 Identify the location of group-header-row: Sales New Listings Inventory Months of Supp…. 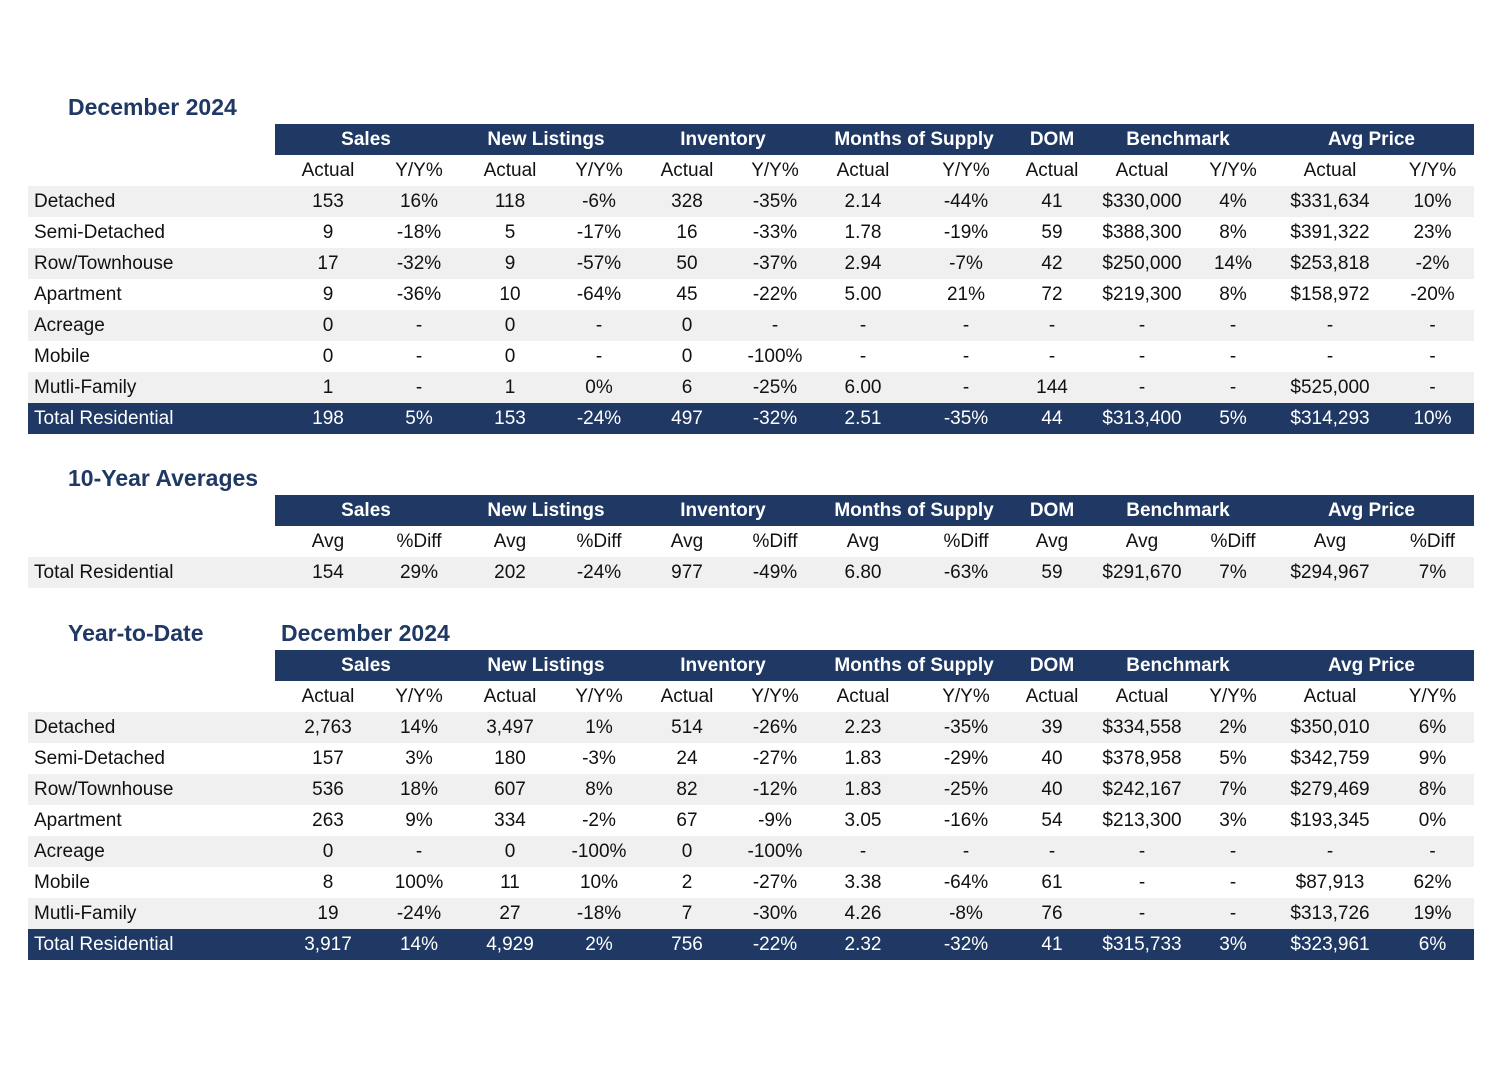
(751, 665).